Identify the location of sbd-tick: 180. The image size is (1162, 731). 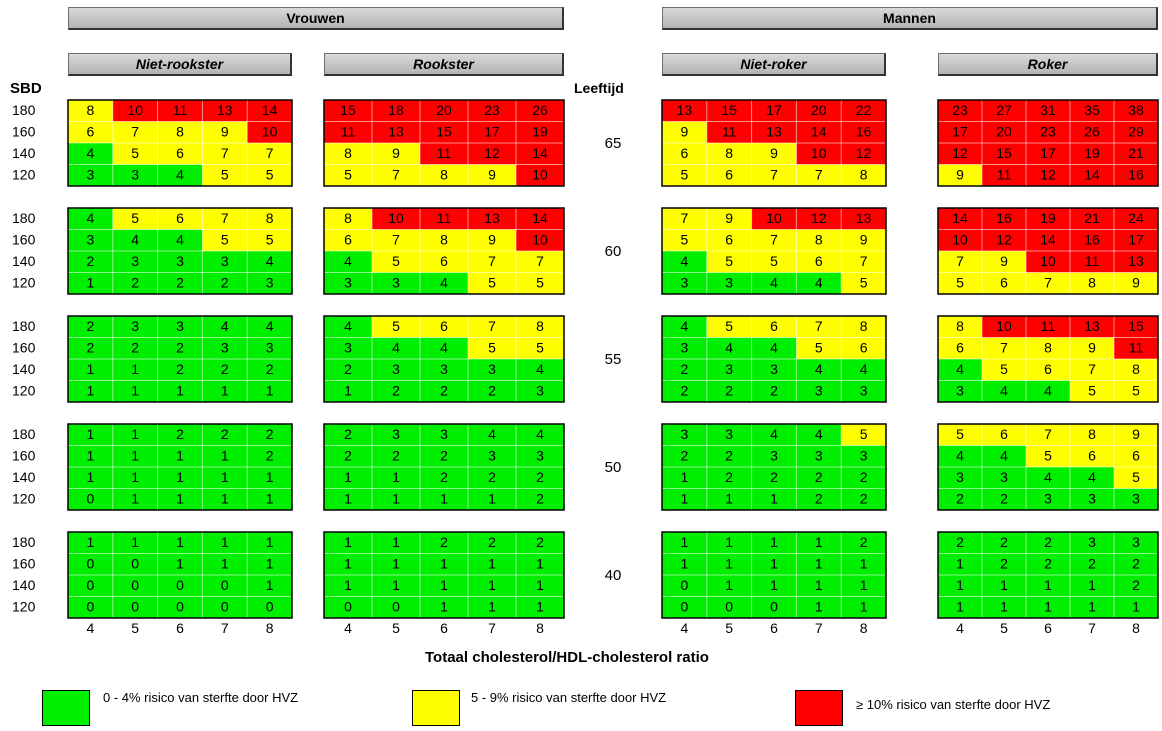
(24, 326).